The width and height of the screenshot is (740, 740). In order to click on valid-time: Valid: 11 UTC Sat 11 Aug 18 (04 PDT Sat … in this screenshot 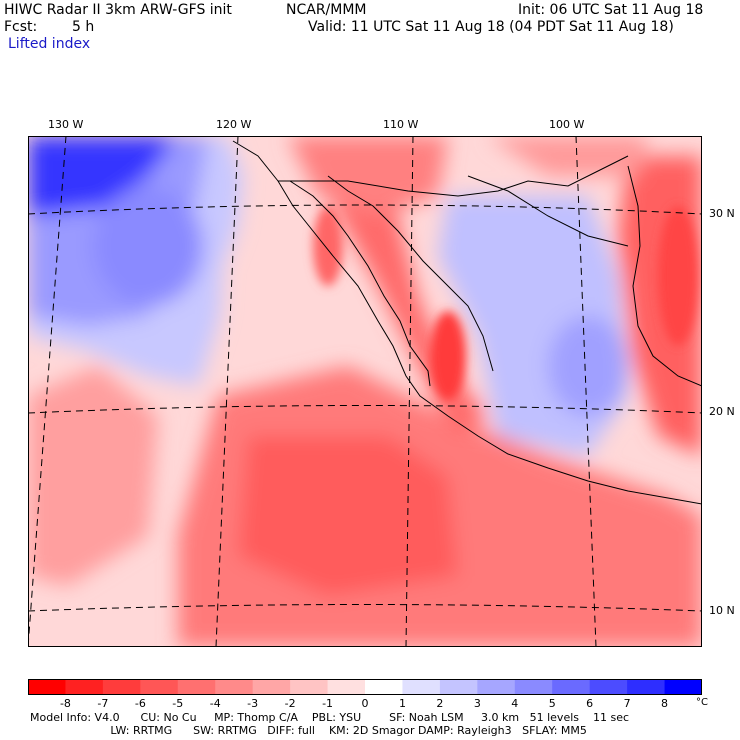, I will do `click(491, 27)`.